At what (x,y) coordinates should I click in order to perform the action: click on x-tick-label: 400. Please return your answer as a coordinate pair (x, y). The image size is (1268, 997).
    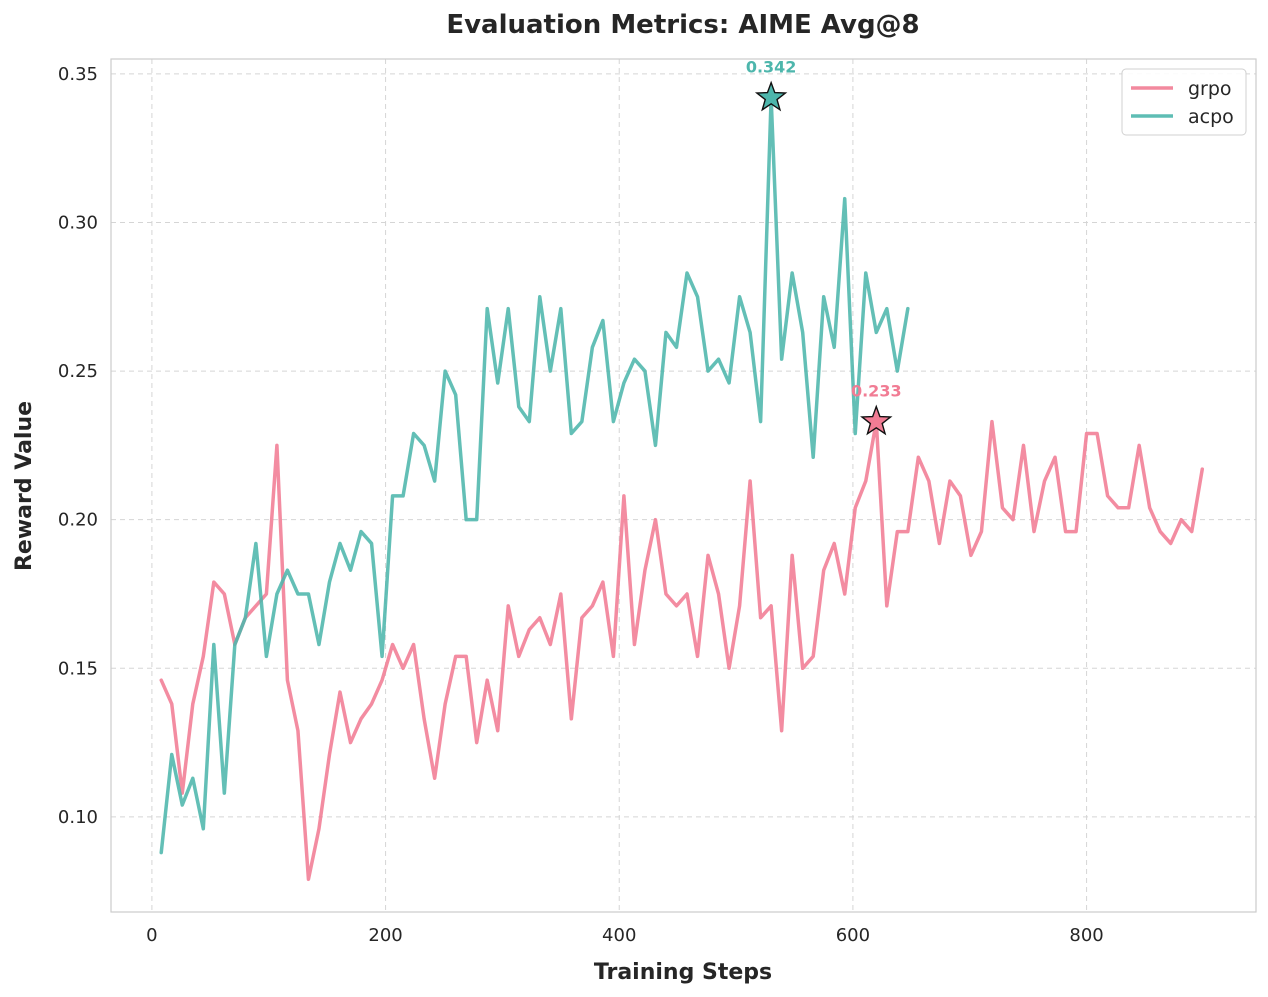
    Looking at the image, I should click on (619, 935).